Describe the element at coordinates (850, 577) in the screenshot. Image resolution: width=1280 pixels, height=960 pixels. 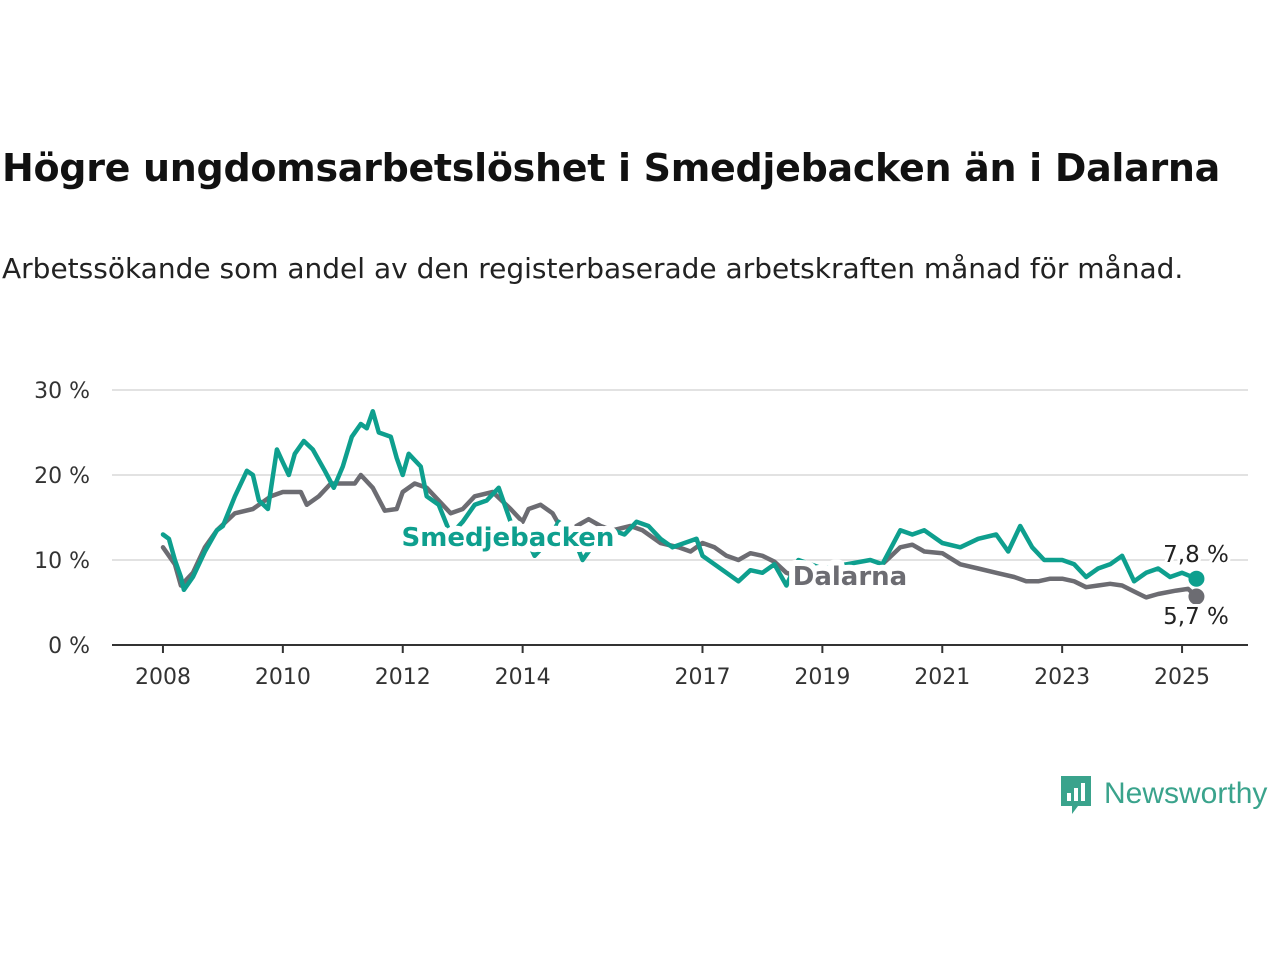
I see `series-label-dalarna: Dalarna` at that location.